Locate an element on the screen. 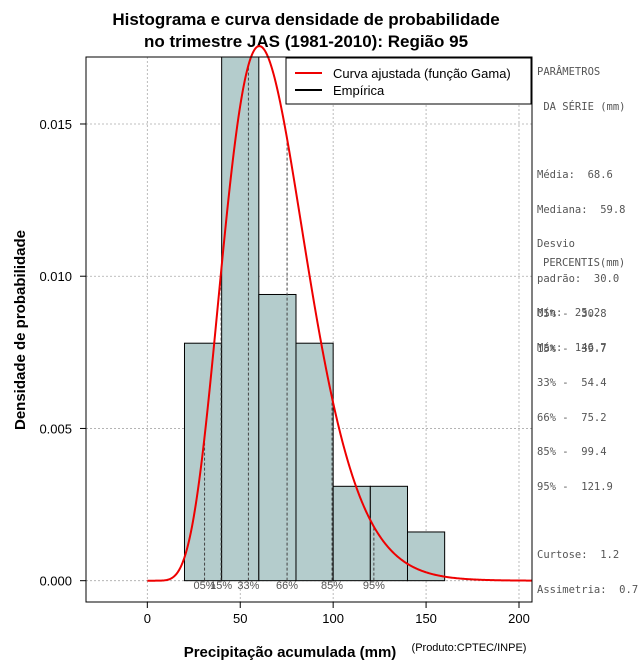  percentile-label-1: 15% is located at coordinates (221, 586).